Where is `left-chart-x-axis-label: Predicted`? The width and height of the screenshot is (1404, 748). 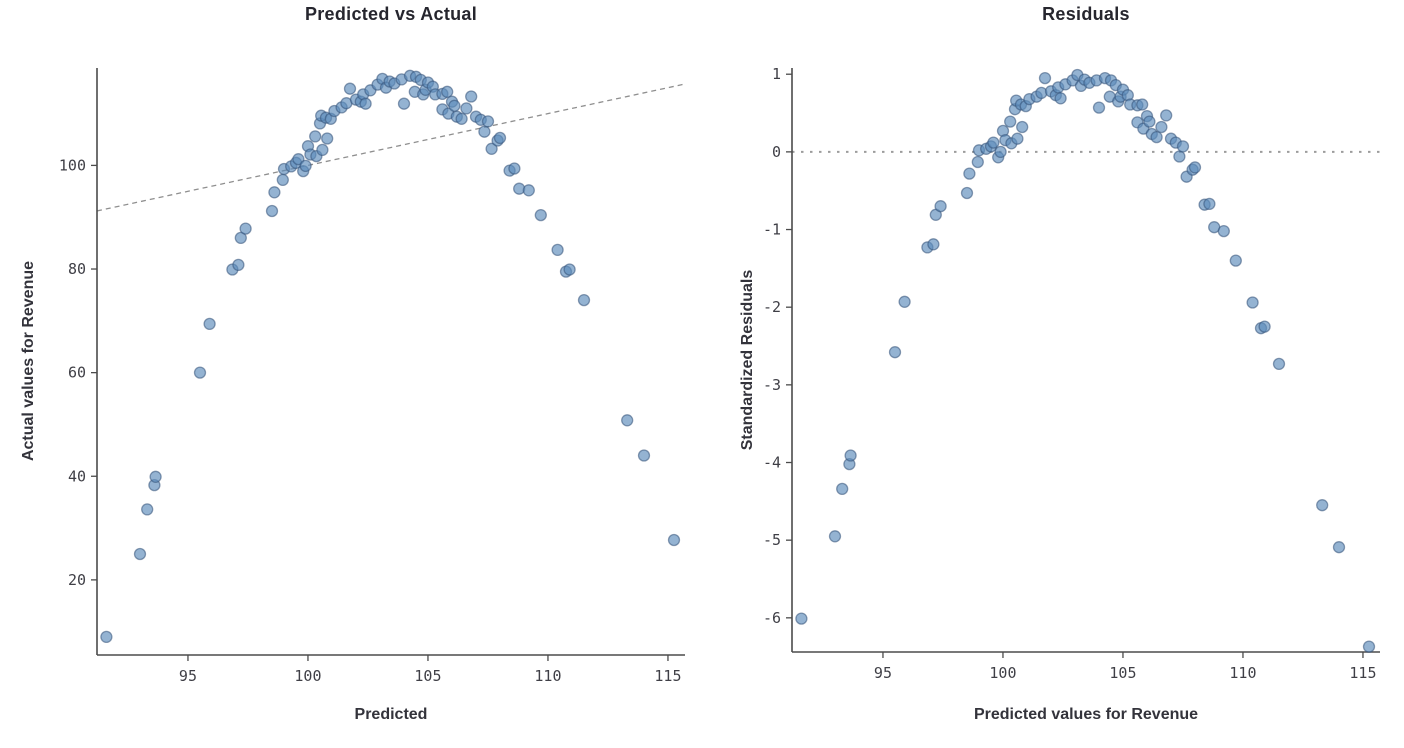 left-chart-x-axis-label: Predicted is located at coordinates (391, 714).